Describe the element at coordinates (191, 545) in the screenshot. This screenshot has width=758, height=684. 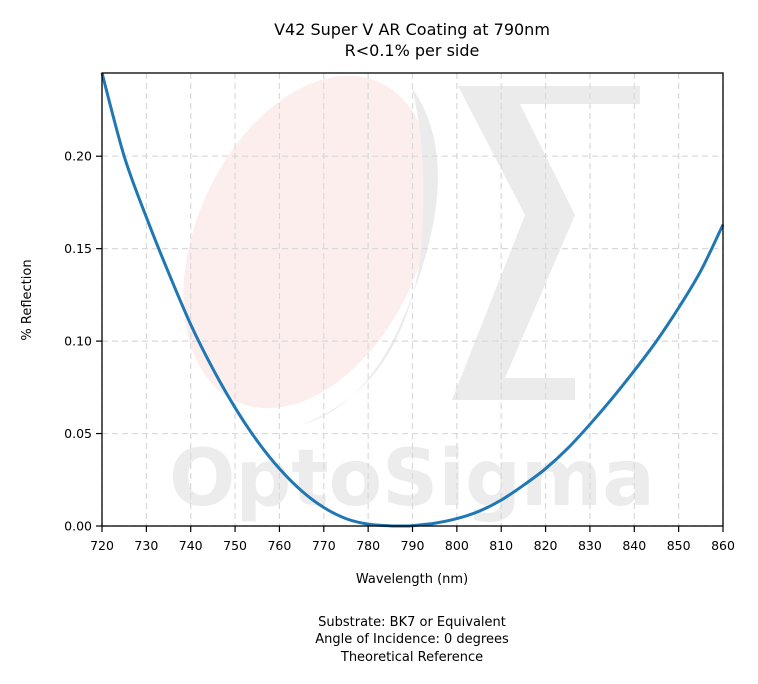
I see `x-tick-label-740: 740` at that location.